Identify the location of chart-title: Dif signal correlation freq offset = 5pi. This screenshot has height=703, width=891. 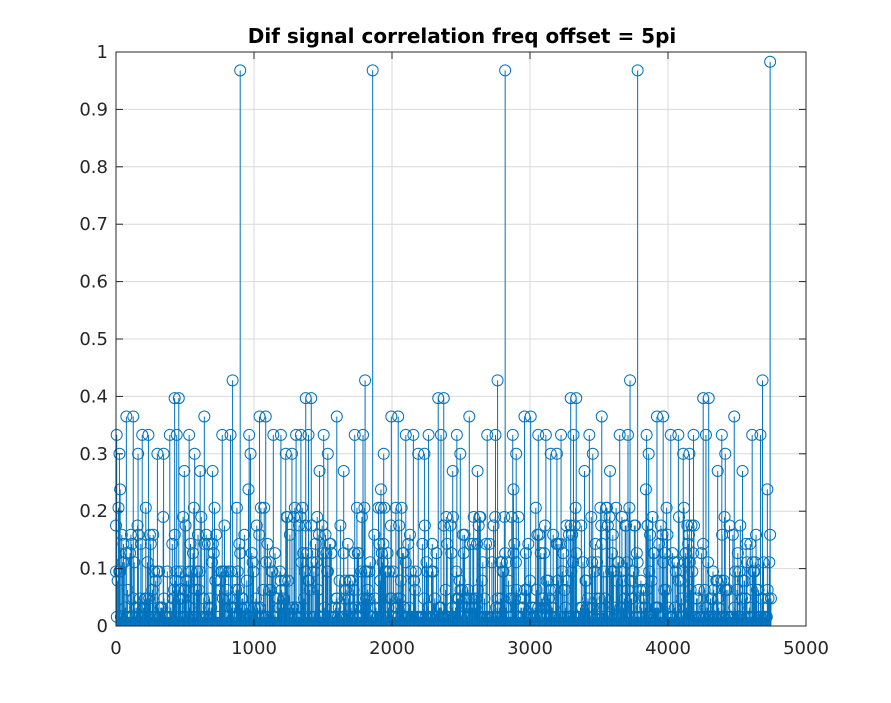
(462, 36).